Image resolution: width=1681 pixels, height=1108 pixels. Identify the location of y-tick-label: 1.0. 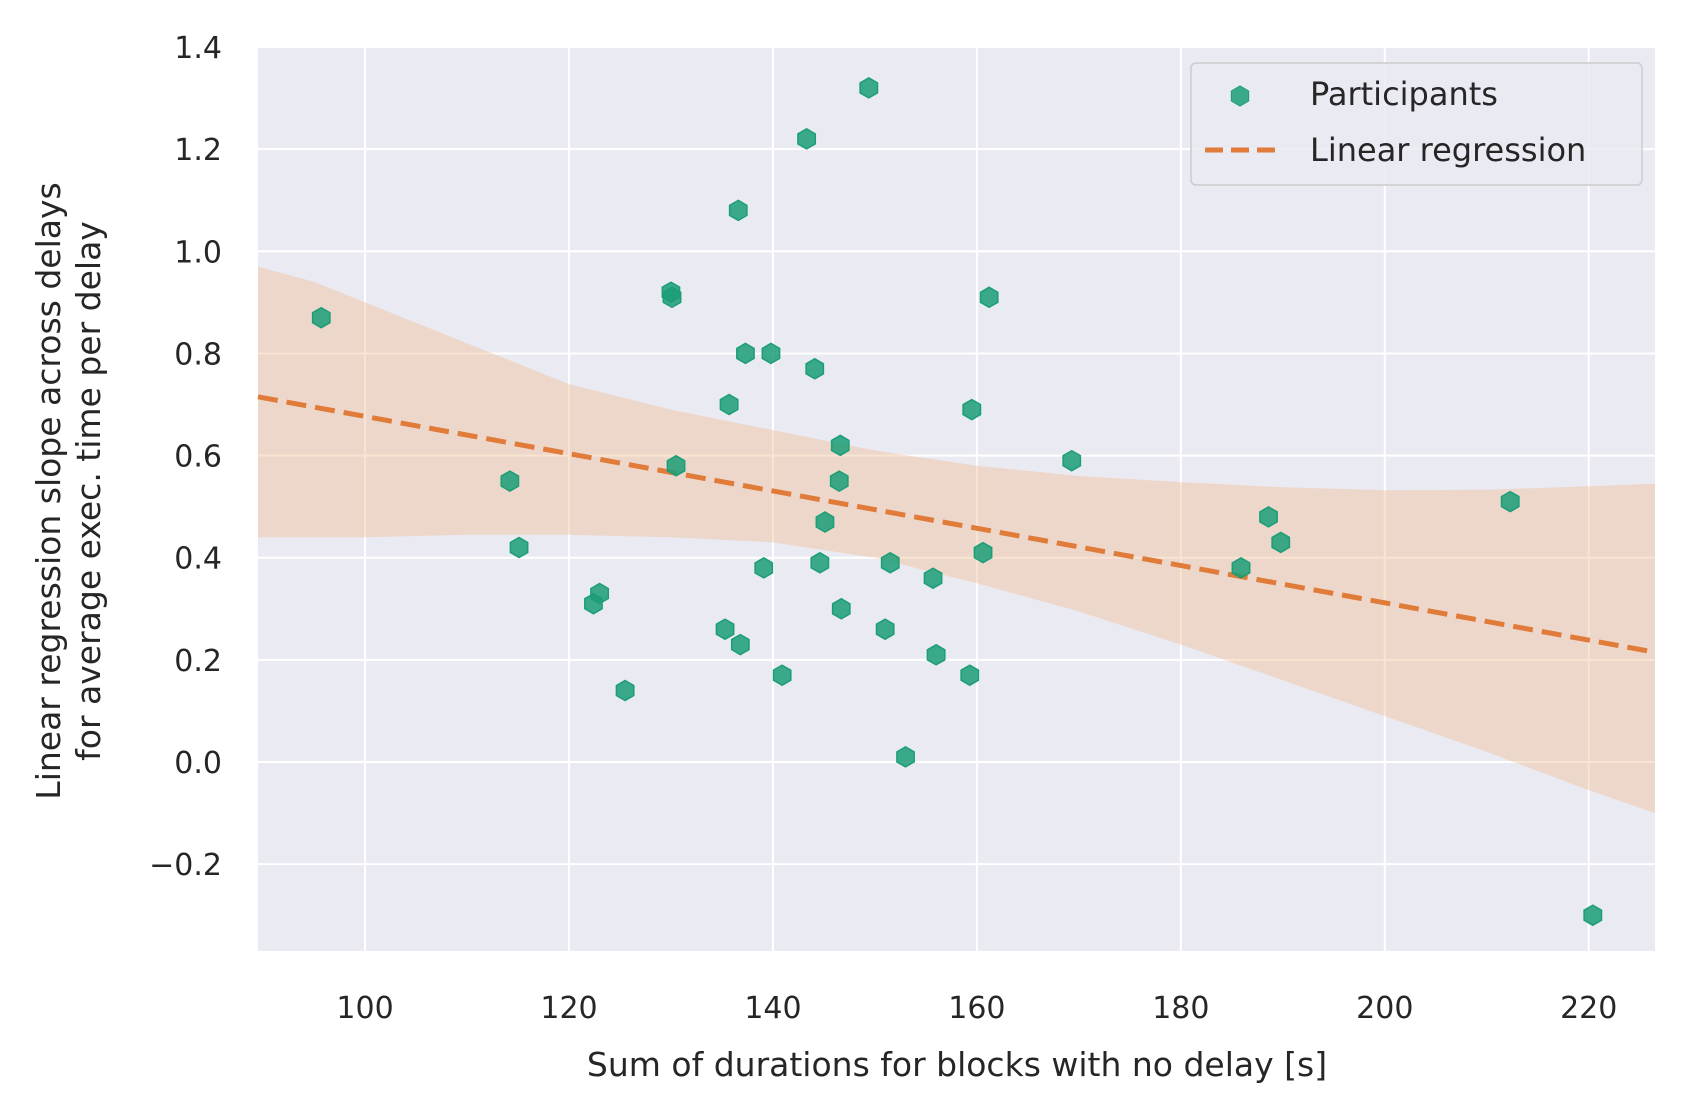
(198, 252).